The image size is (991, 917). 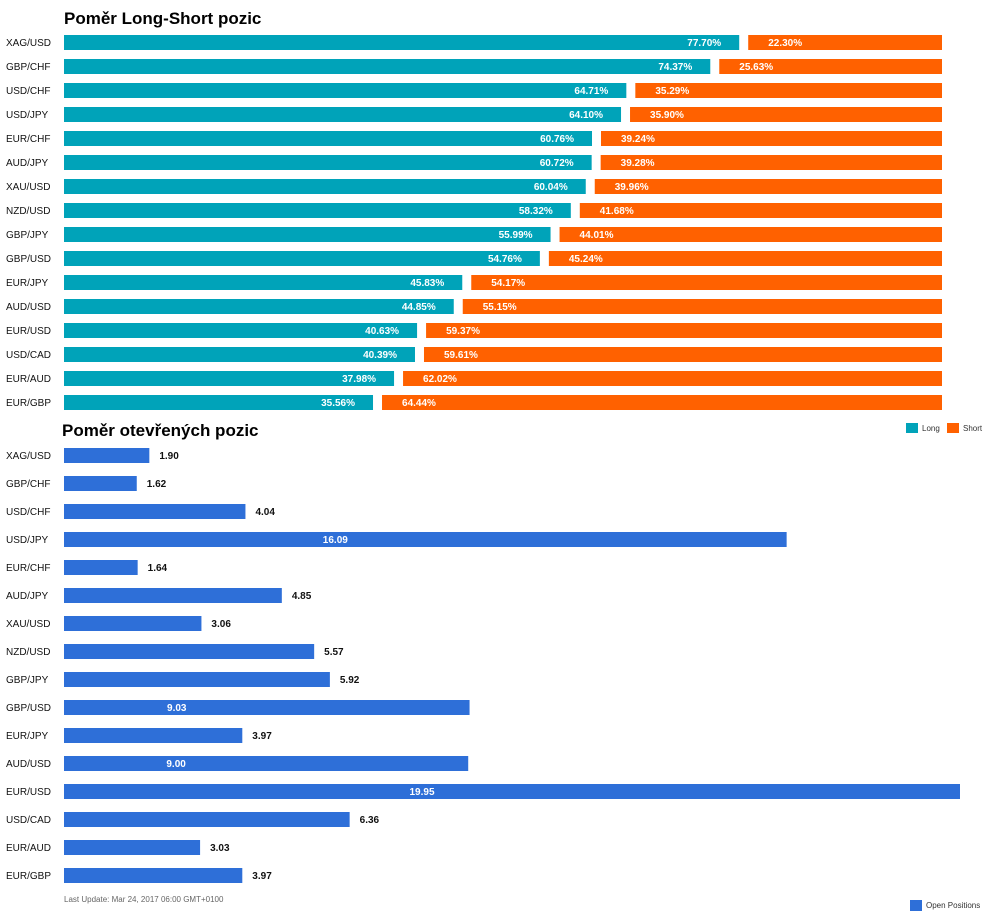 What do you see at coordinates (380, 355) in the screenshot?
I see `long-value-label: 40.39%` at bounding box center [380, 355].